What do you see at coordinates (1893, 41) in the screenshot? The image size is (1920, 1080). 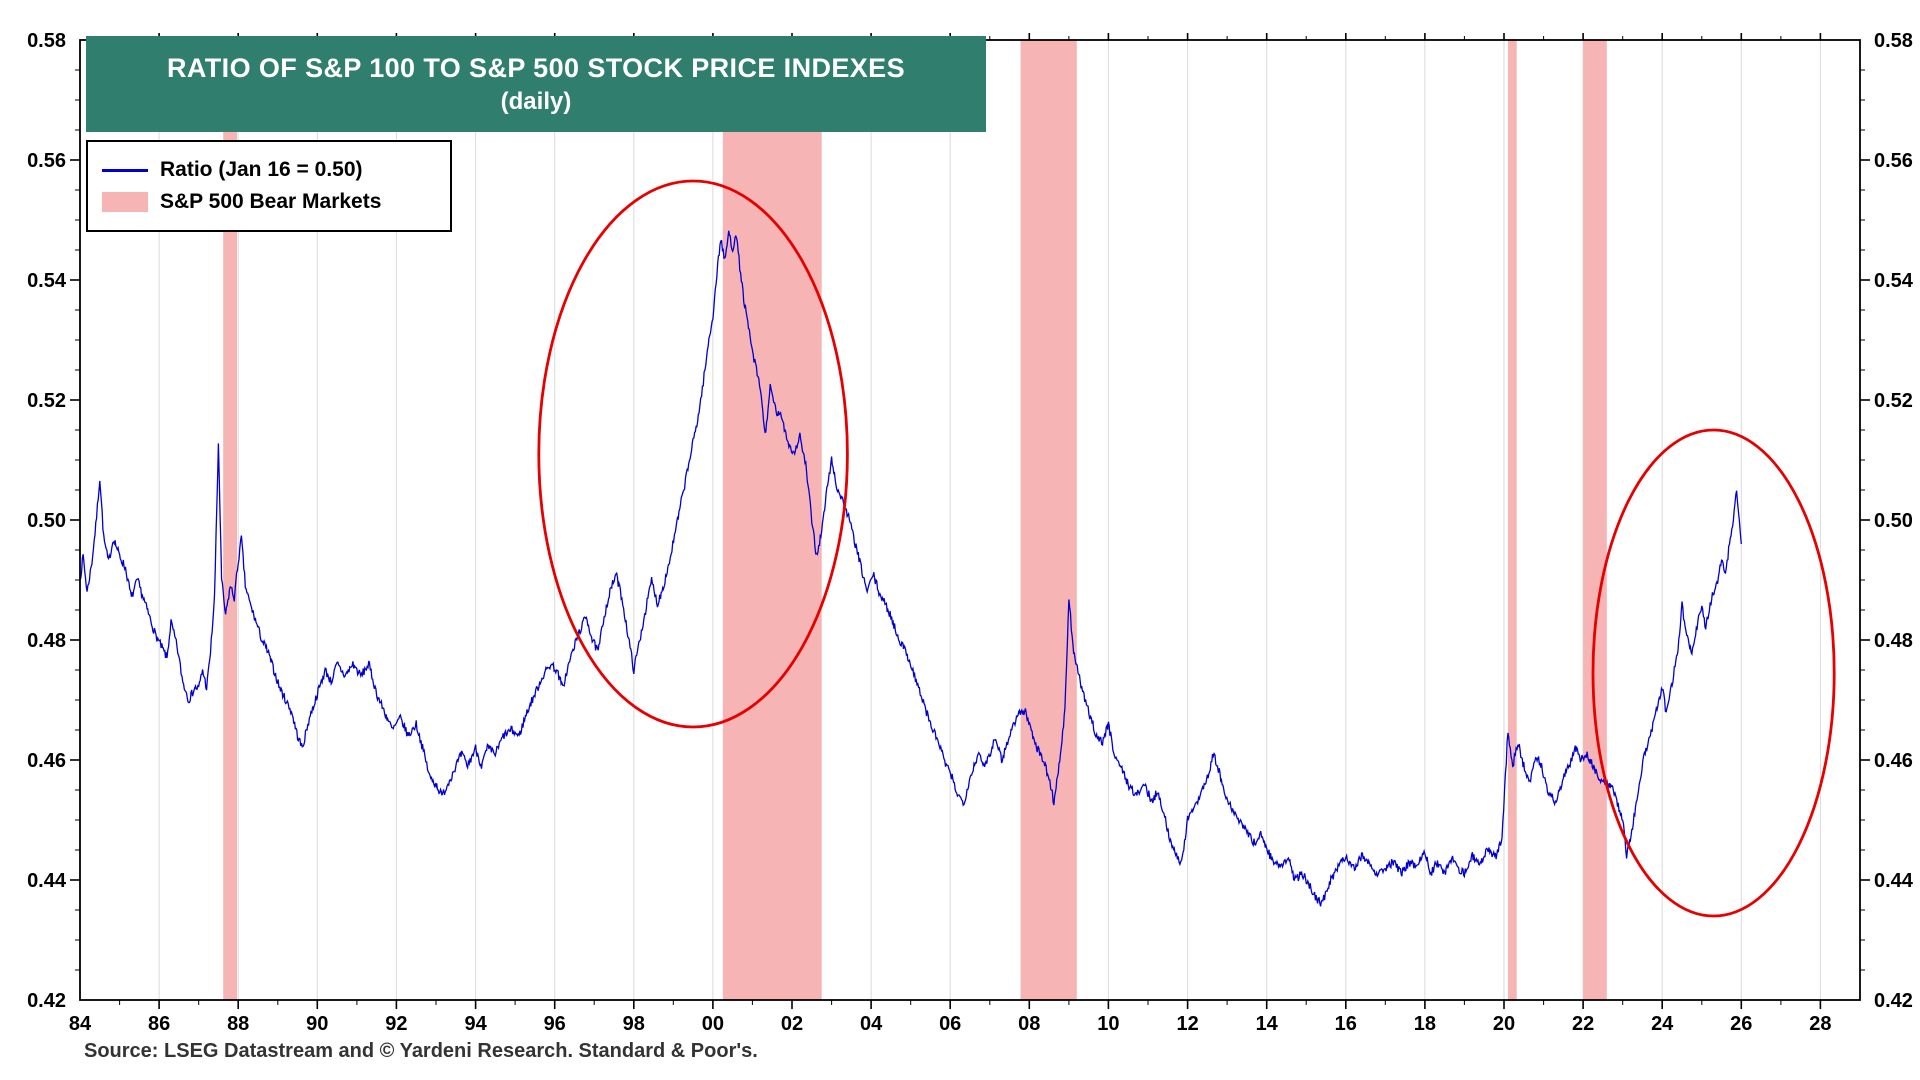 I see `y-tick-label-right: 0.58` at bounding box center [1893, 41].